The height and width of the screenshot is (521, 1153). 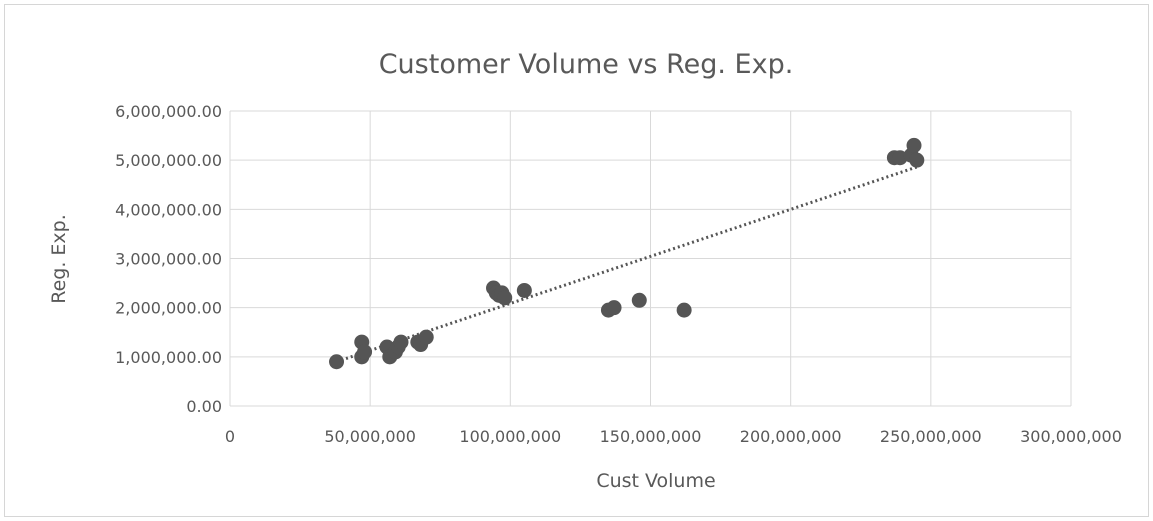 What do you see at coordinates (59, 259) in the screenshot?
I see `y-axis-title: Reg. Exp.` at bounding box center [59, 259].